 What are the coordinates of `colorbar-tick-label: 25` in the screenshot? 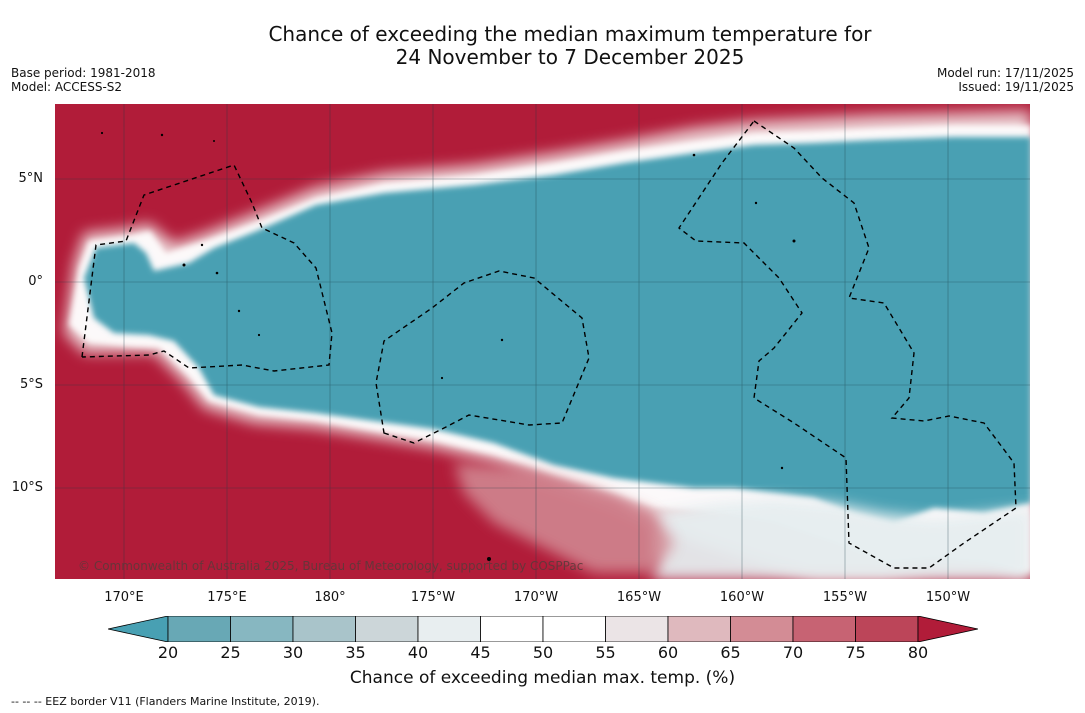 It's located at (230, 652).